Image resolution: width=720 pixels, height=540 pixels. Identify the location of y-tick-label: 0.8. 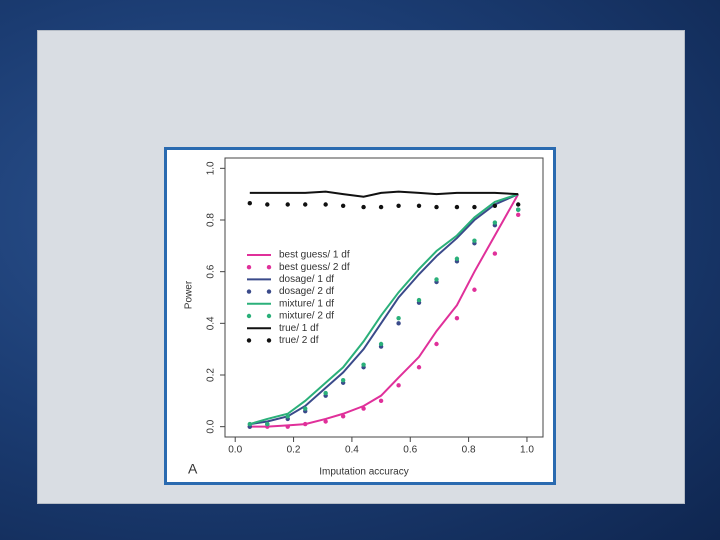
(211, 220).